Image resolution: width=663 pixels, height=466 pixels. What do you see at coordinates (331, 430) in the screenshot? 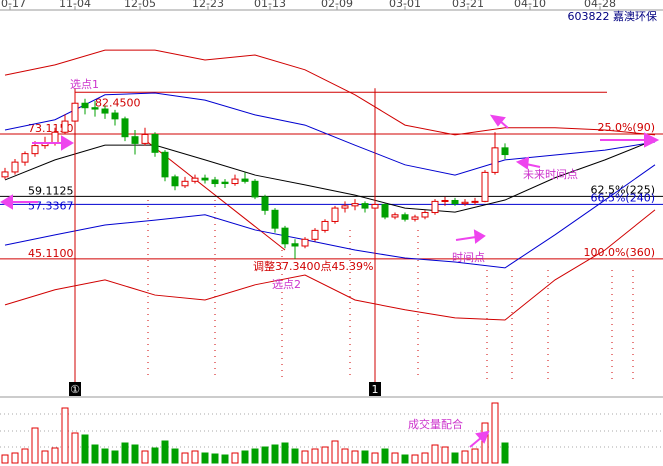
I see `volume-grid` at bounding box center [331, 430].